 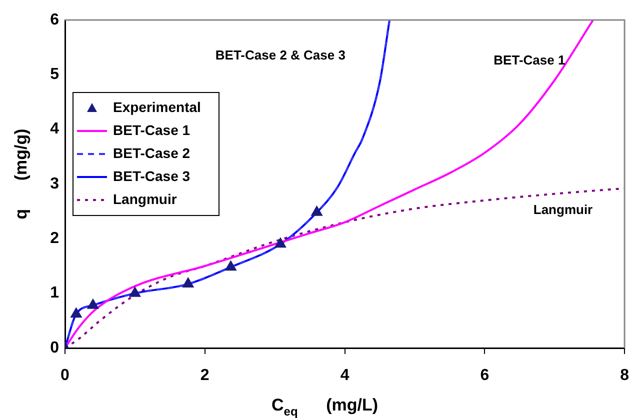 What do you see at coordinates (55, 75) in the screenshot?
I see `y-tick-label: 5` at bounding box center [55, 75].